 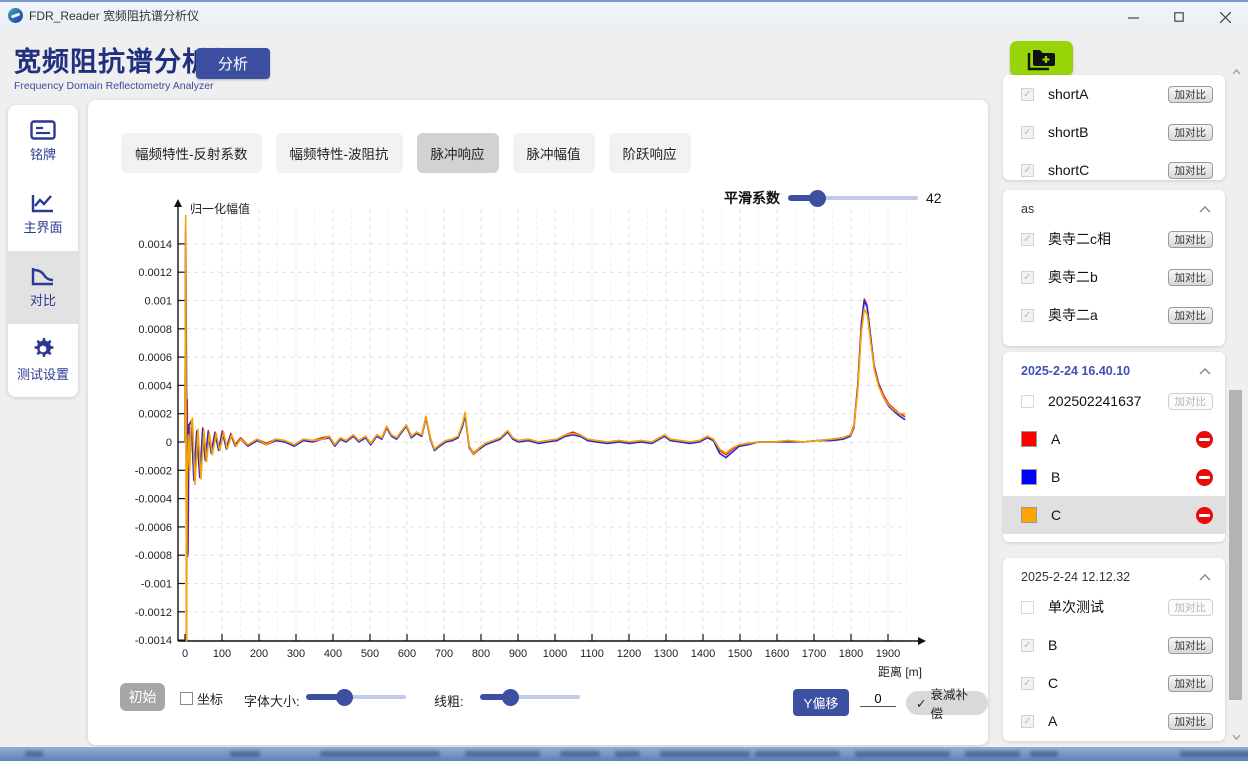 What do you see at coordinates (457, 153) in the screenshot?
I see `tab-3: 脉冲响应` at bounding box center [457, 153].